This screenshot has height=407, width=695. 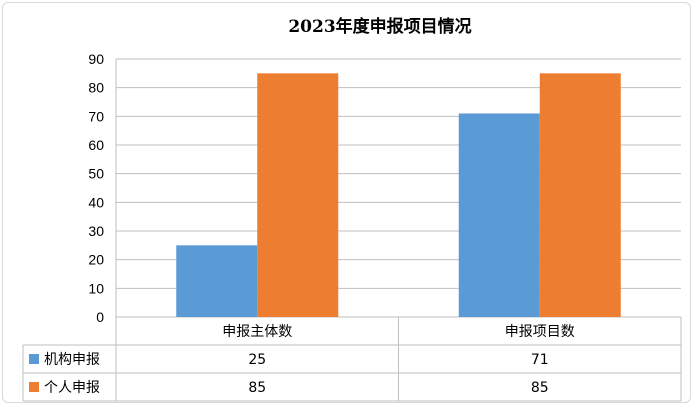 What do you see at coordinates (96, 88) in the screenshot?
I see `y-tick-label: 80` at bounding box center [96, 88].